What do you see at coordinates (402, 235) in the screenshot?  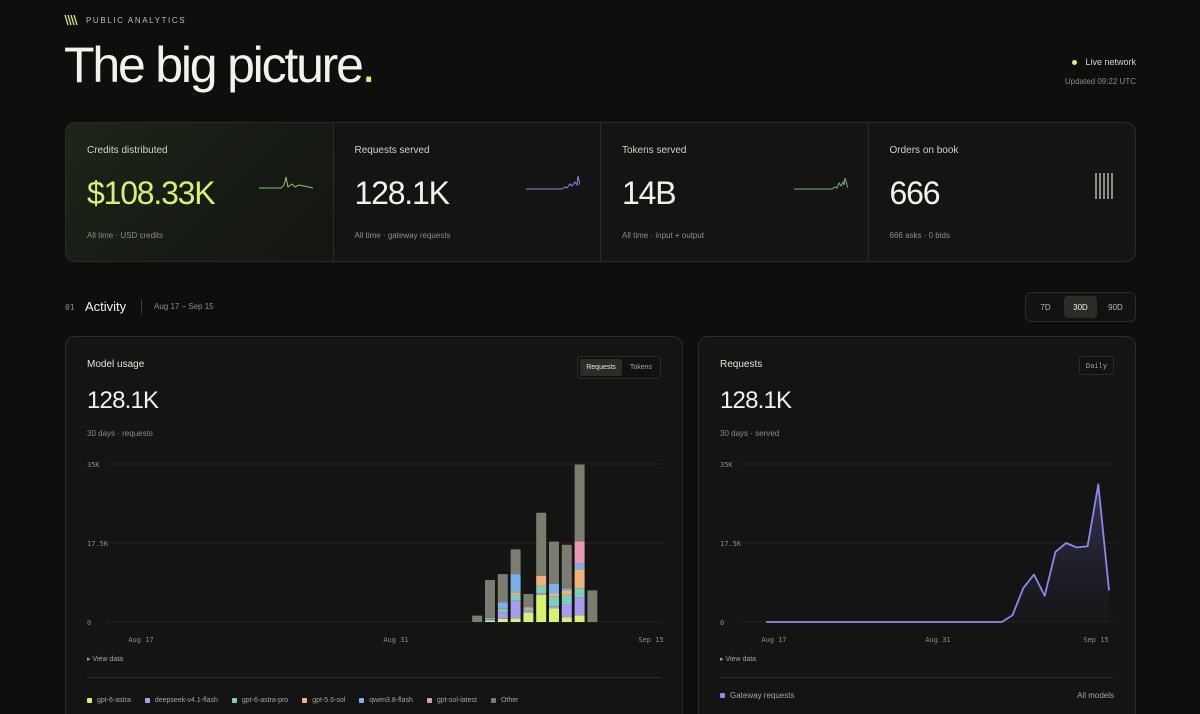 I see `stat-sub: All time · gateway requests` at bounding box center [402, 235].